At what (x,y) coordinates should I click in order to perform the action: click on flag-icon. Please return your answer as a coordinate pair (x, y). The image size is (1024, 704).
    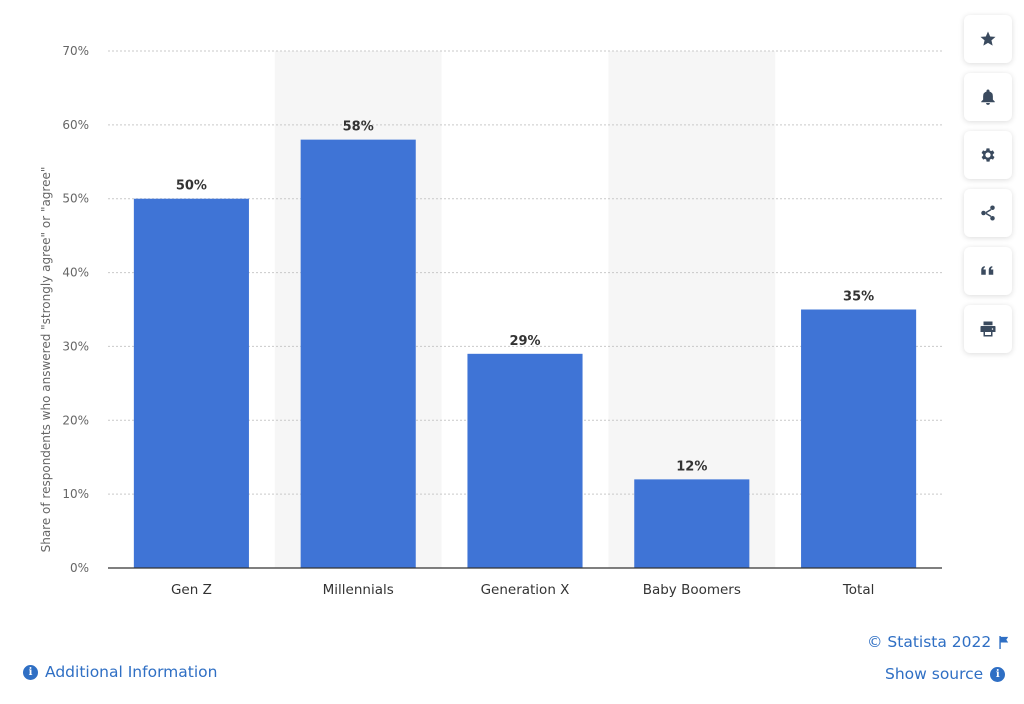
    Looking at the image, I should click on (1004, 642).